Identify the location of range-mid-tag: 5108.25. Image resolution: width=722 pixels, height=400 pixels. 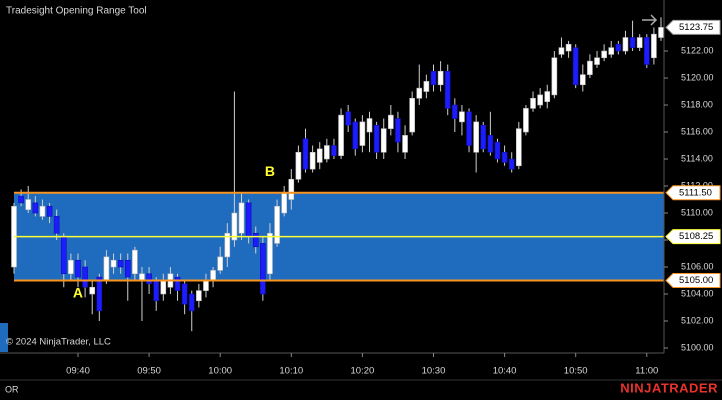
(696, 236).